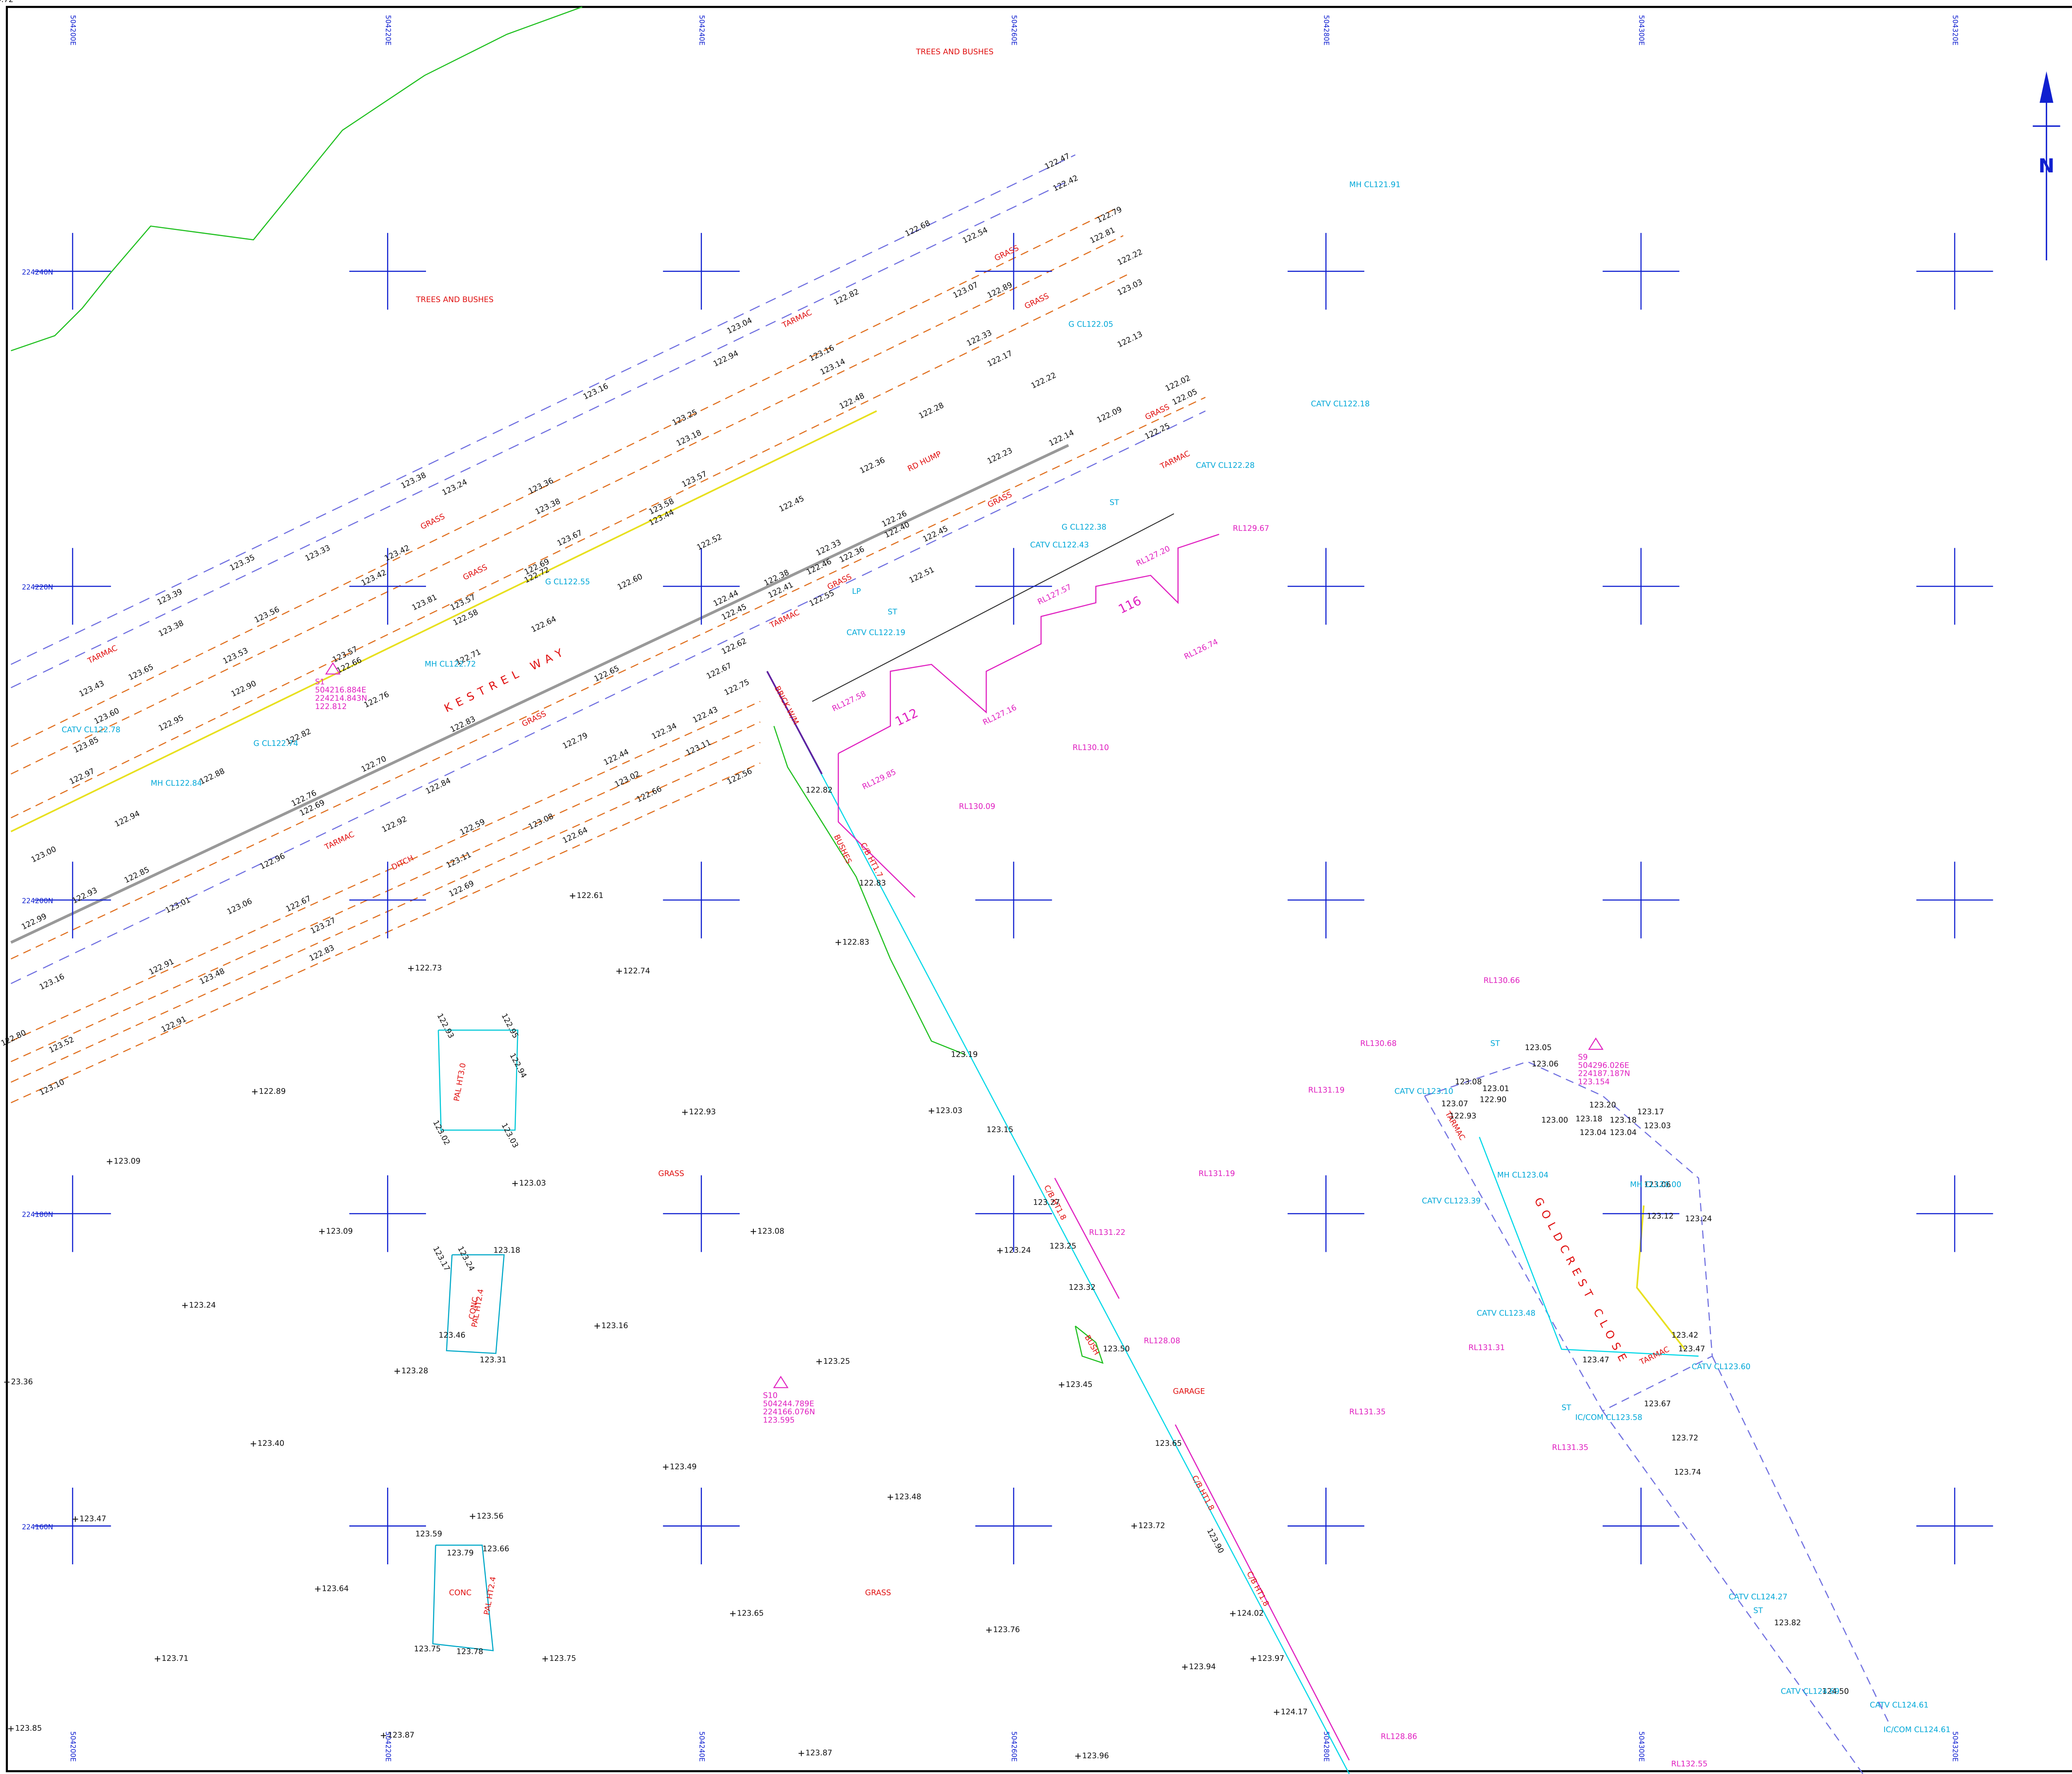  I want to click on ground-level: 23.36, so click(22, 1381).